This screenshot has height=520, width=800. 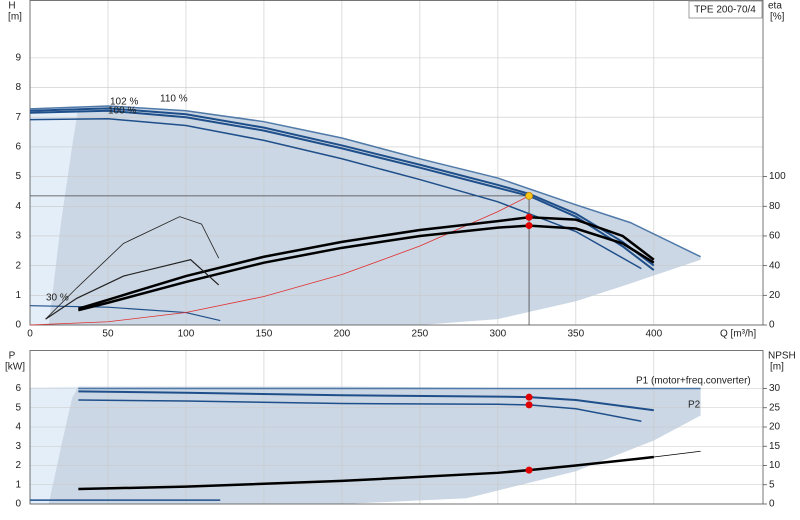 I want to click on y-axis-label: P, so click(x=12, y=356).